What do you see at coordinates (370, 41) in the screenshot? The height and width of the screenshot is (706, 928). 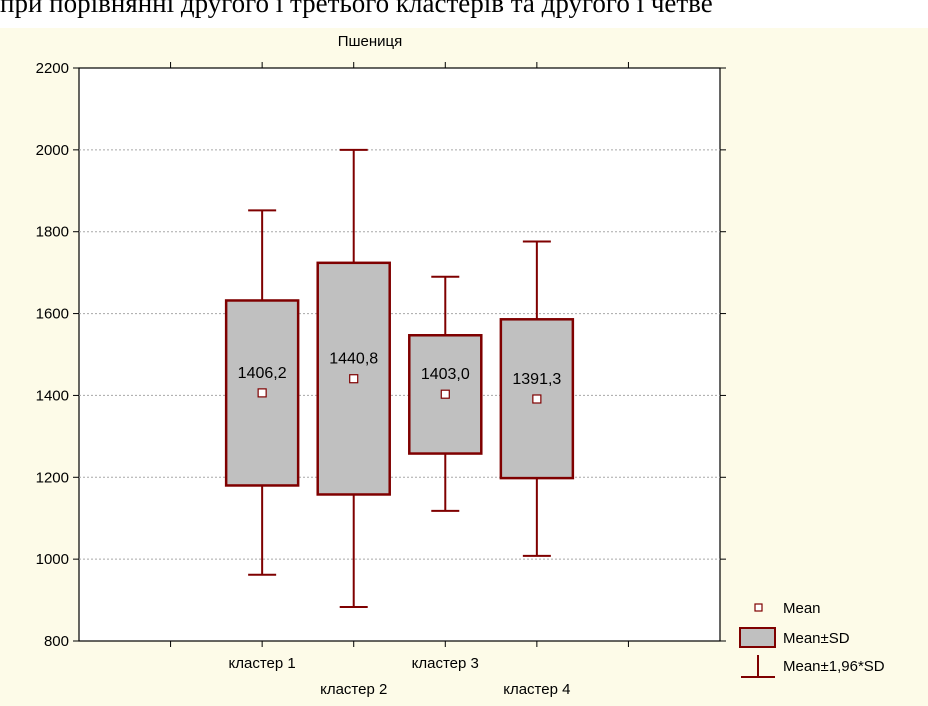 I see `chart-title: Пшениця` at bounding box center [370, 41].